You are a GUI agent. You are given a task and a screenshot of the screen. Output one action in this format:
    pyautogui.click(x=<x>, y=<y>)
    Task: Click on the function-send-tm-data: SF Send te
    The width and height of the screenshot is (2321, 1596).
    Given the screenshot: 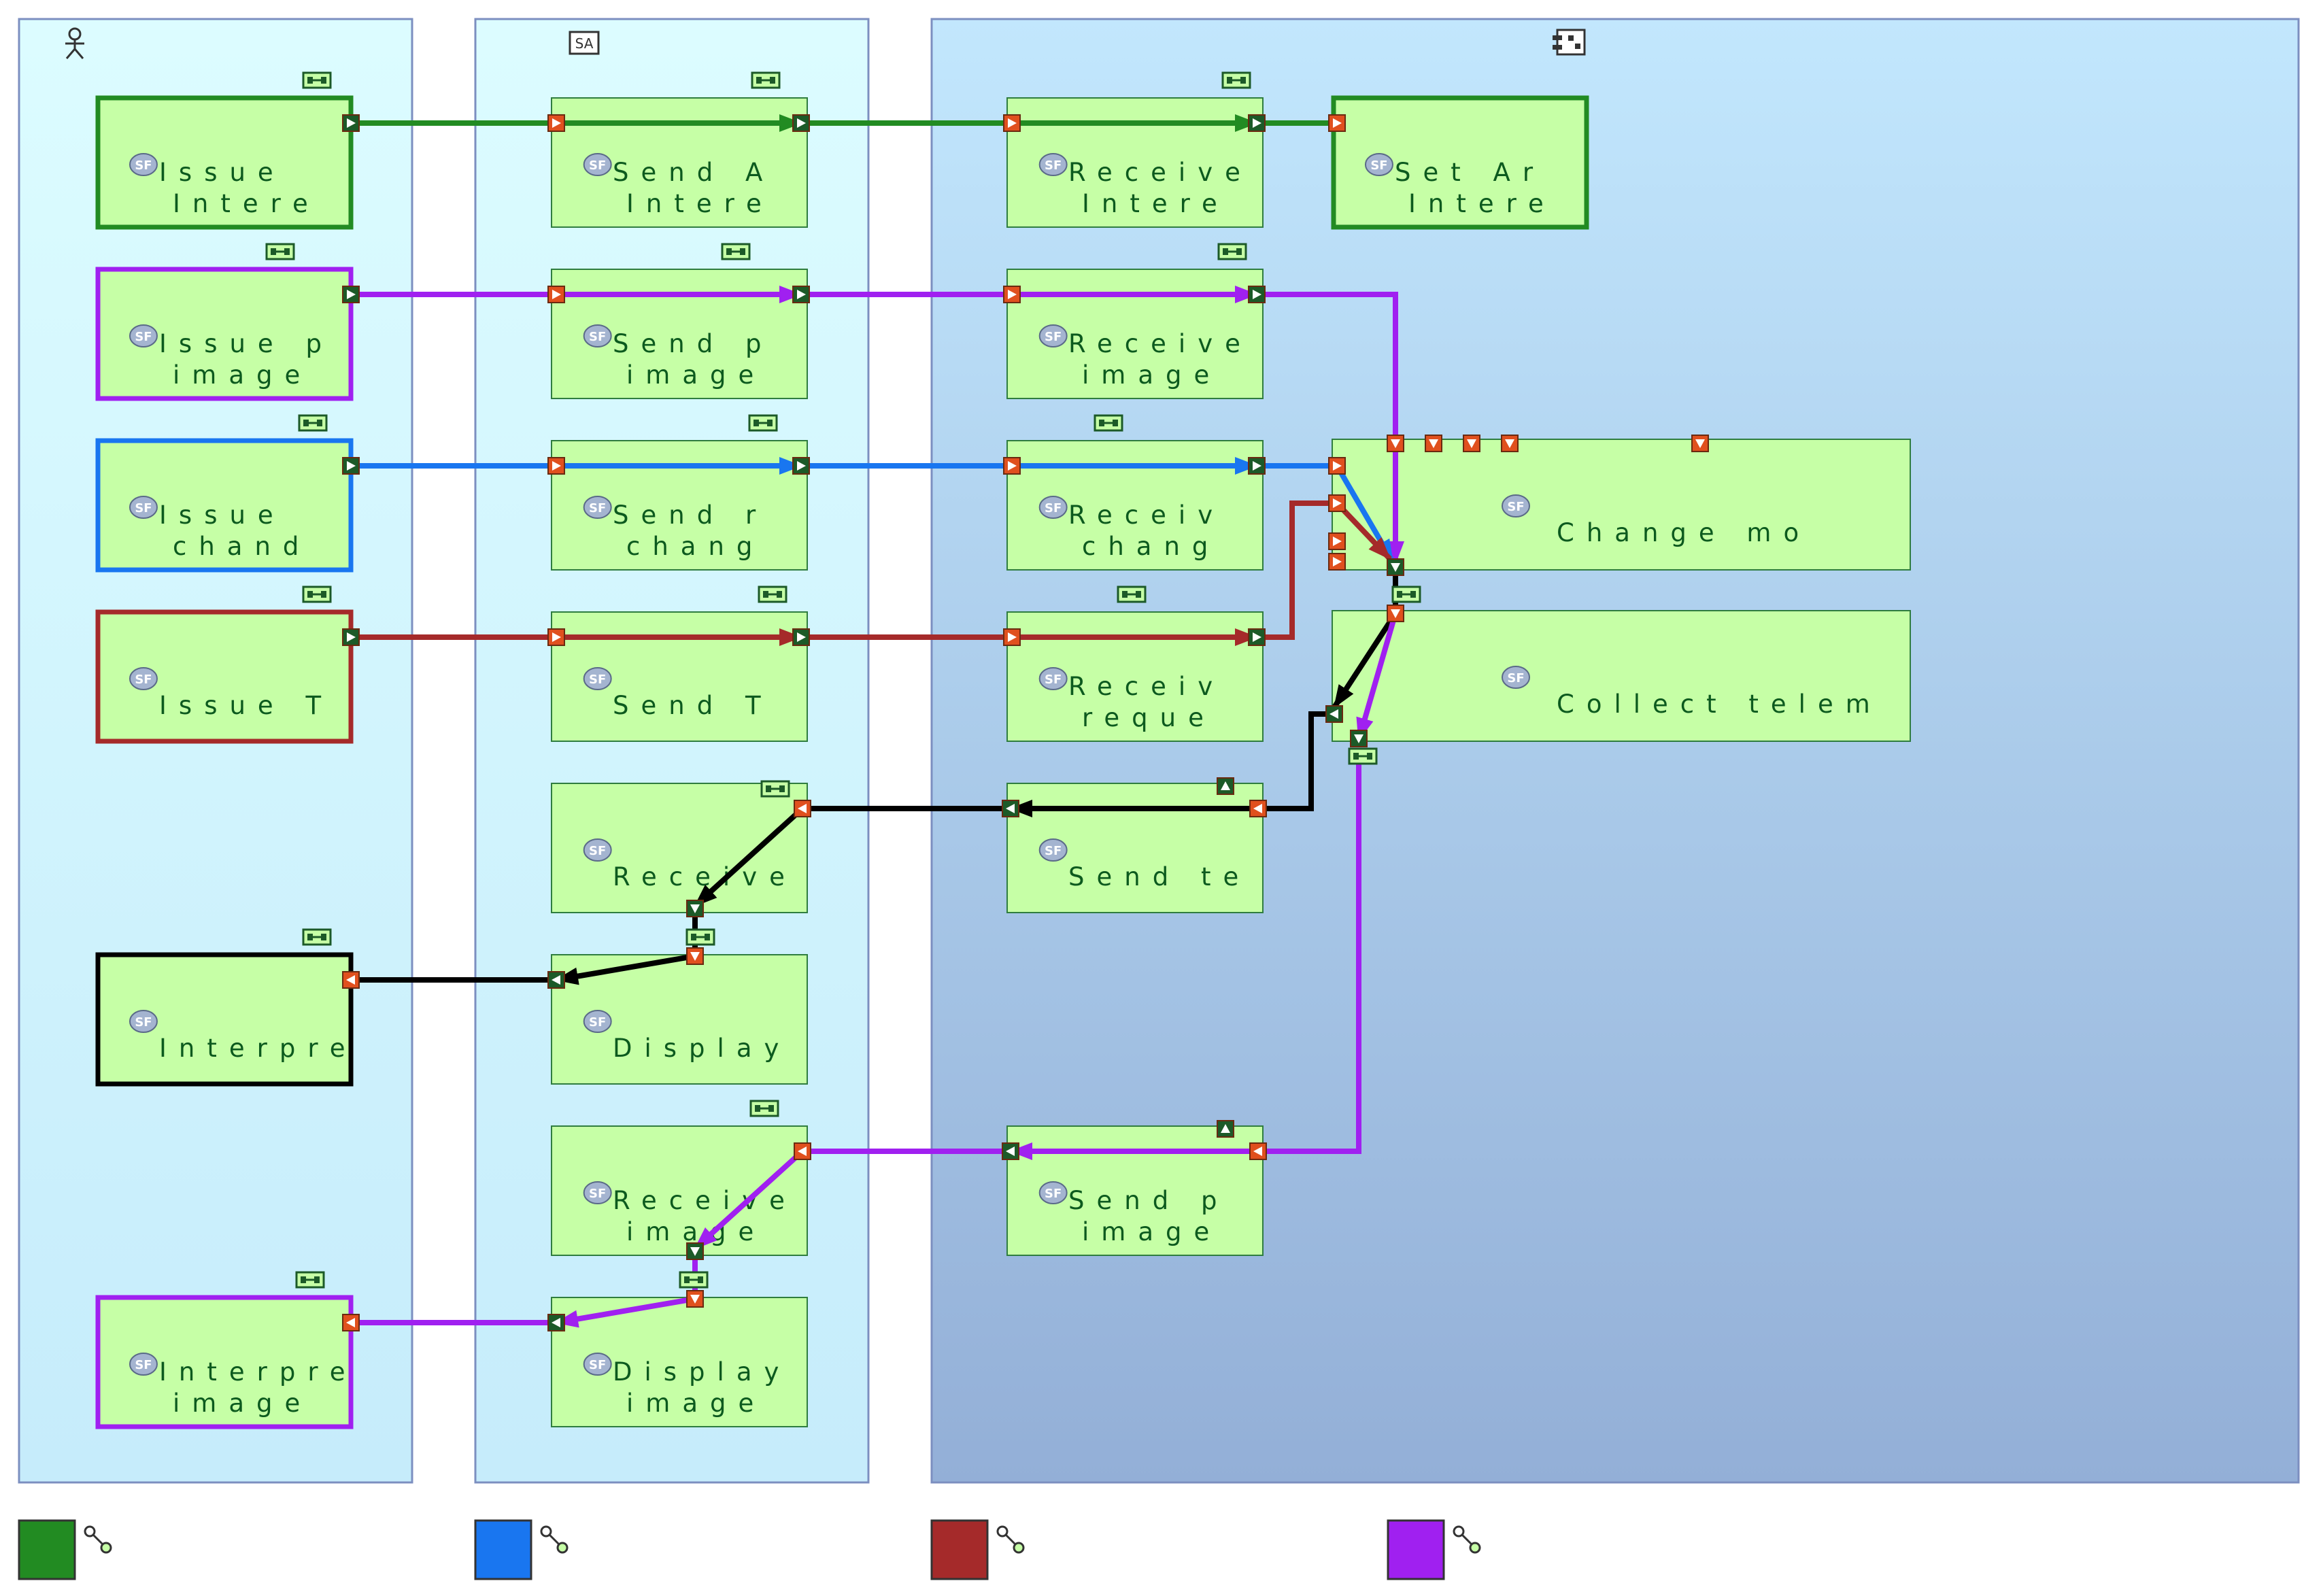 What is the action you would take?
    pyautogui.click(x=1135, y=848)
    